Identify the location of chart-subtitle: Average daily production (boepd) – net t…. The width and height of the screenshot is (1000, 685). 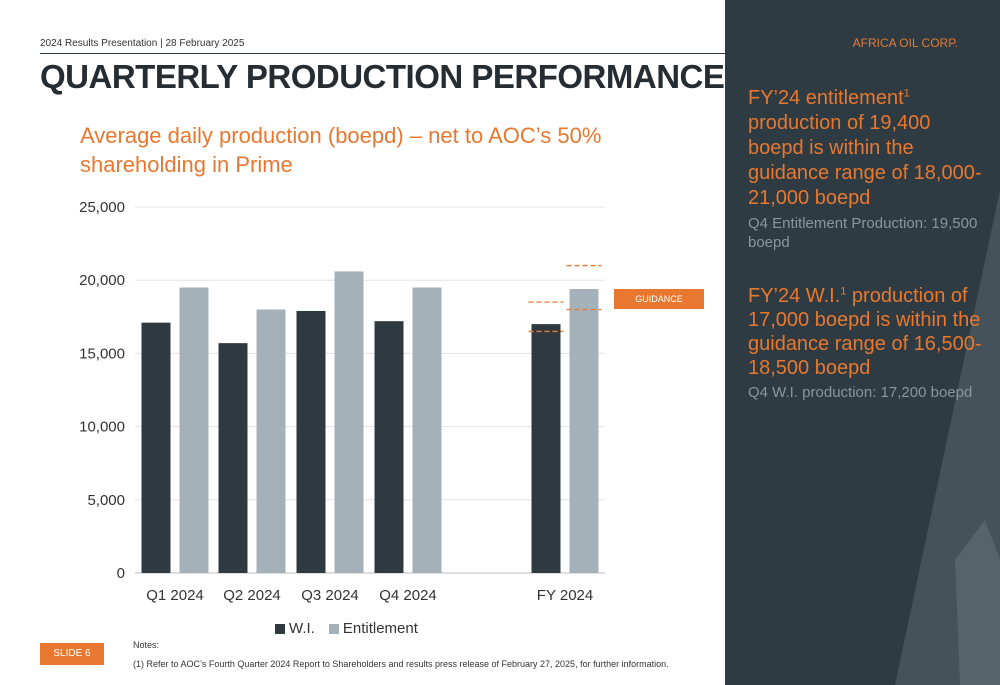
(341, 150).